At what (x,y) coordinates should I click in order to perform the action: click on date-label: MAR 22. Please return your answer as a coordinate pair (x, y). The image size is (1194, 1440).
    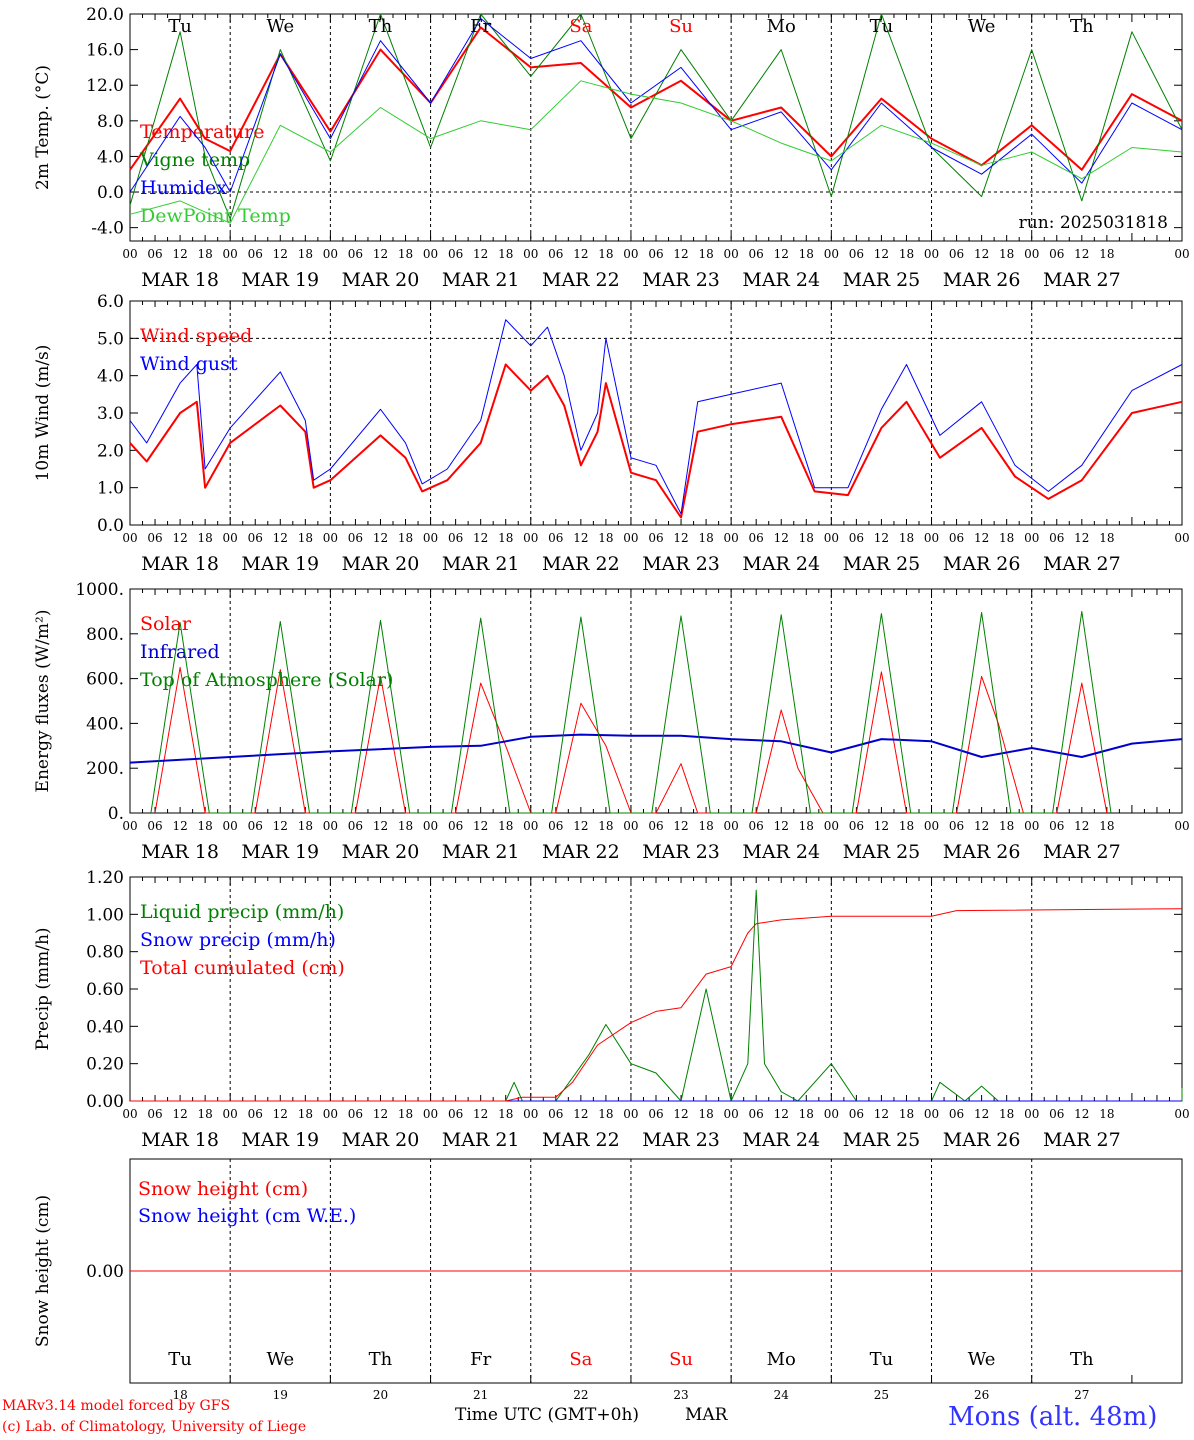
    Looking at the image, I should click on (581, 852).